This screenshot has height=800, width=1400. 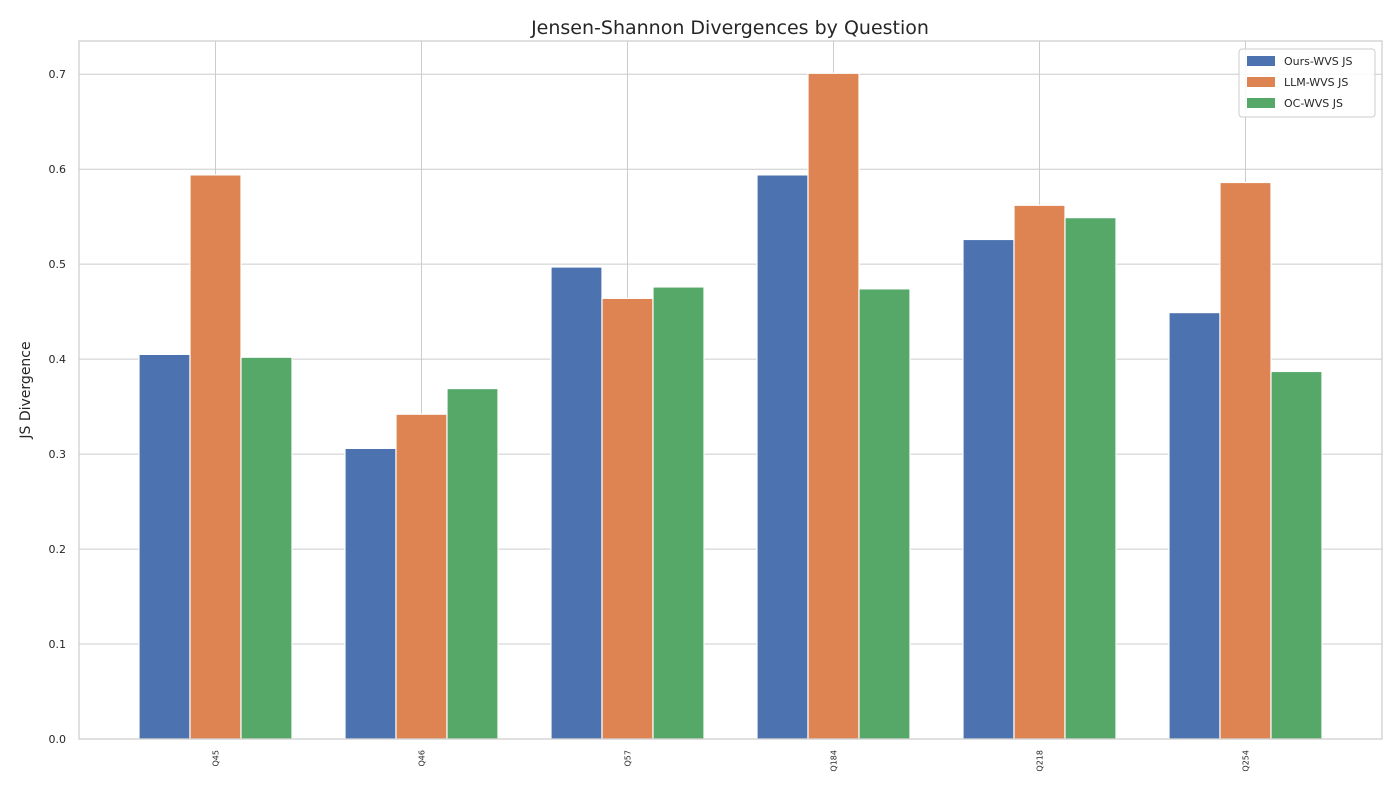 I want to click on legend: Ours-WVS JS LLM-WVS JS OC-WVS JS, so click(x=1307, y=83).